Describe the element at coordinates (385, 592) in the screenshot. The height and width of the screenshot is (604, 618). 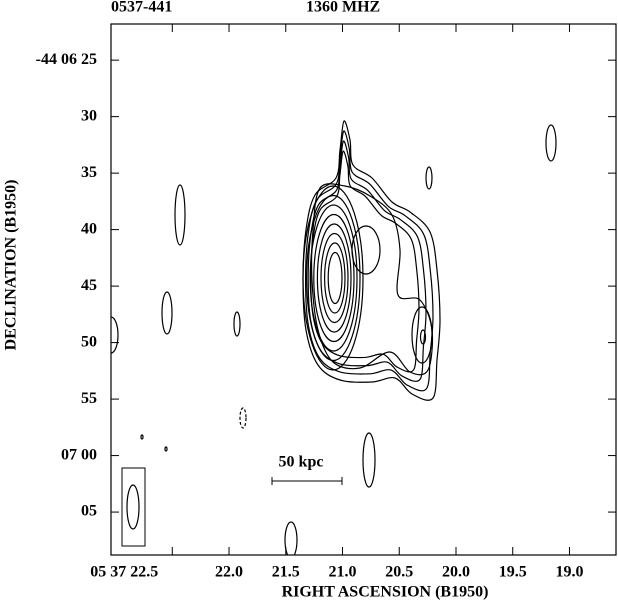
I see `x-axis-label: RIGHT ASCENSION (B1950)` at that location.